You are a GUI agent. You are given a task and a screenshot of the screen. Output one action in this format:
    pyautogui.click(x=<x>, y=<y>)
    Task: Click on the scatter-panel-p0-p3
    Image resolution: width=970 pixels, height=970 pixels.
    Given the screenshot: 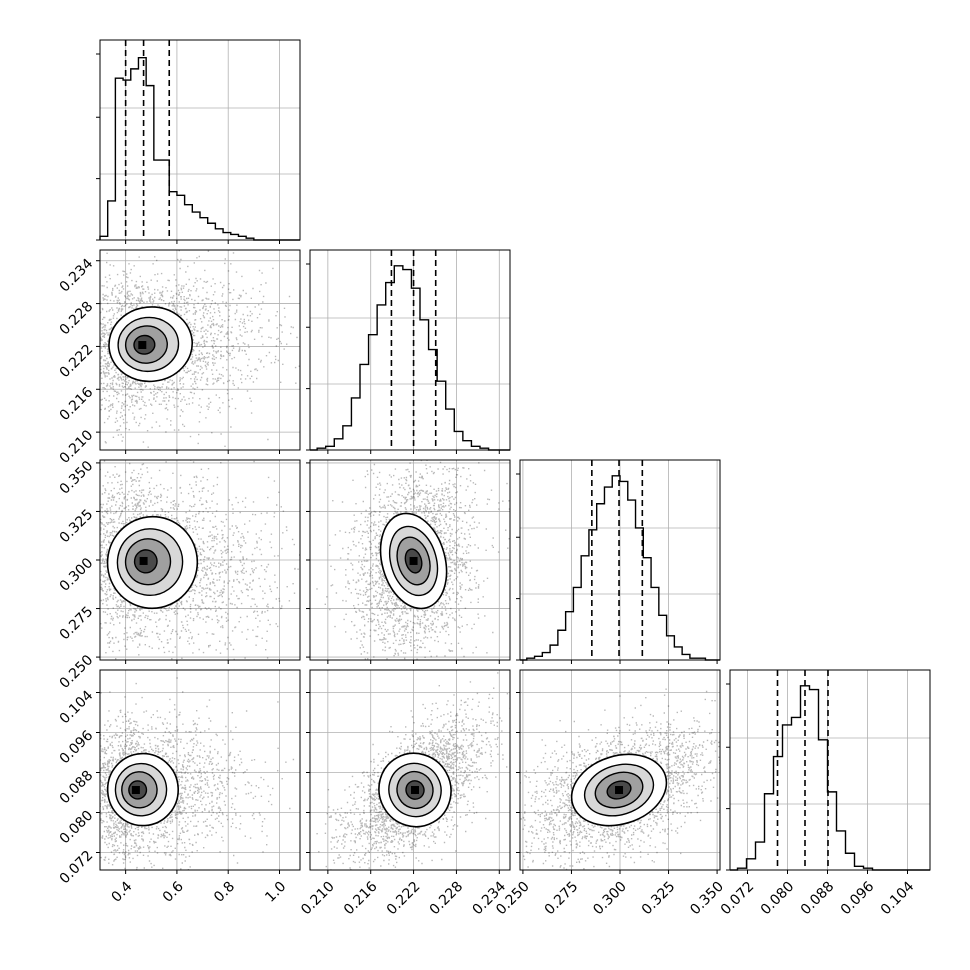 What is the action you would take?
    pyautogui.click(x=198, y=771)
    